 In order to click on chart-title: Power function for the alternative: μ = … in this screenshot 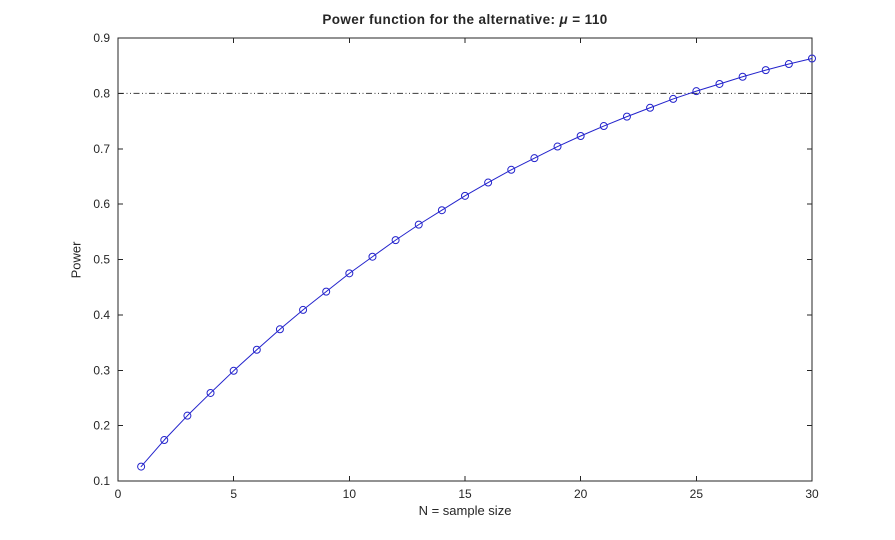, I will do `click(465, 19)`.